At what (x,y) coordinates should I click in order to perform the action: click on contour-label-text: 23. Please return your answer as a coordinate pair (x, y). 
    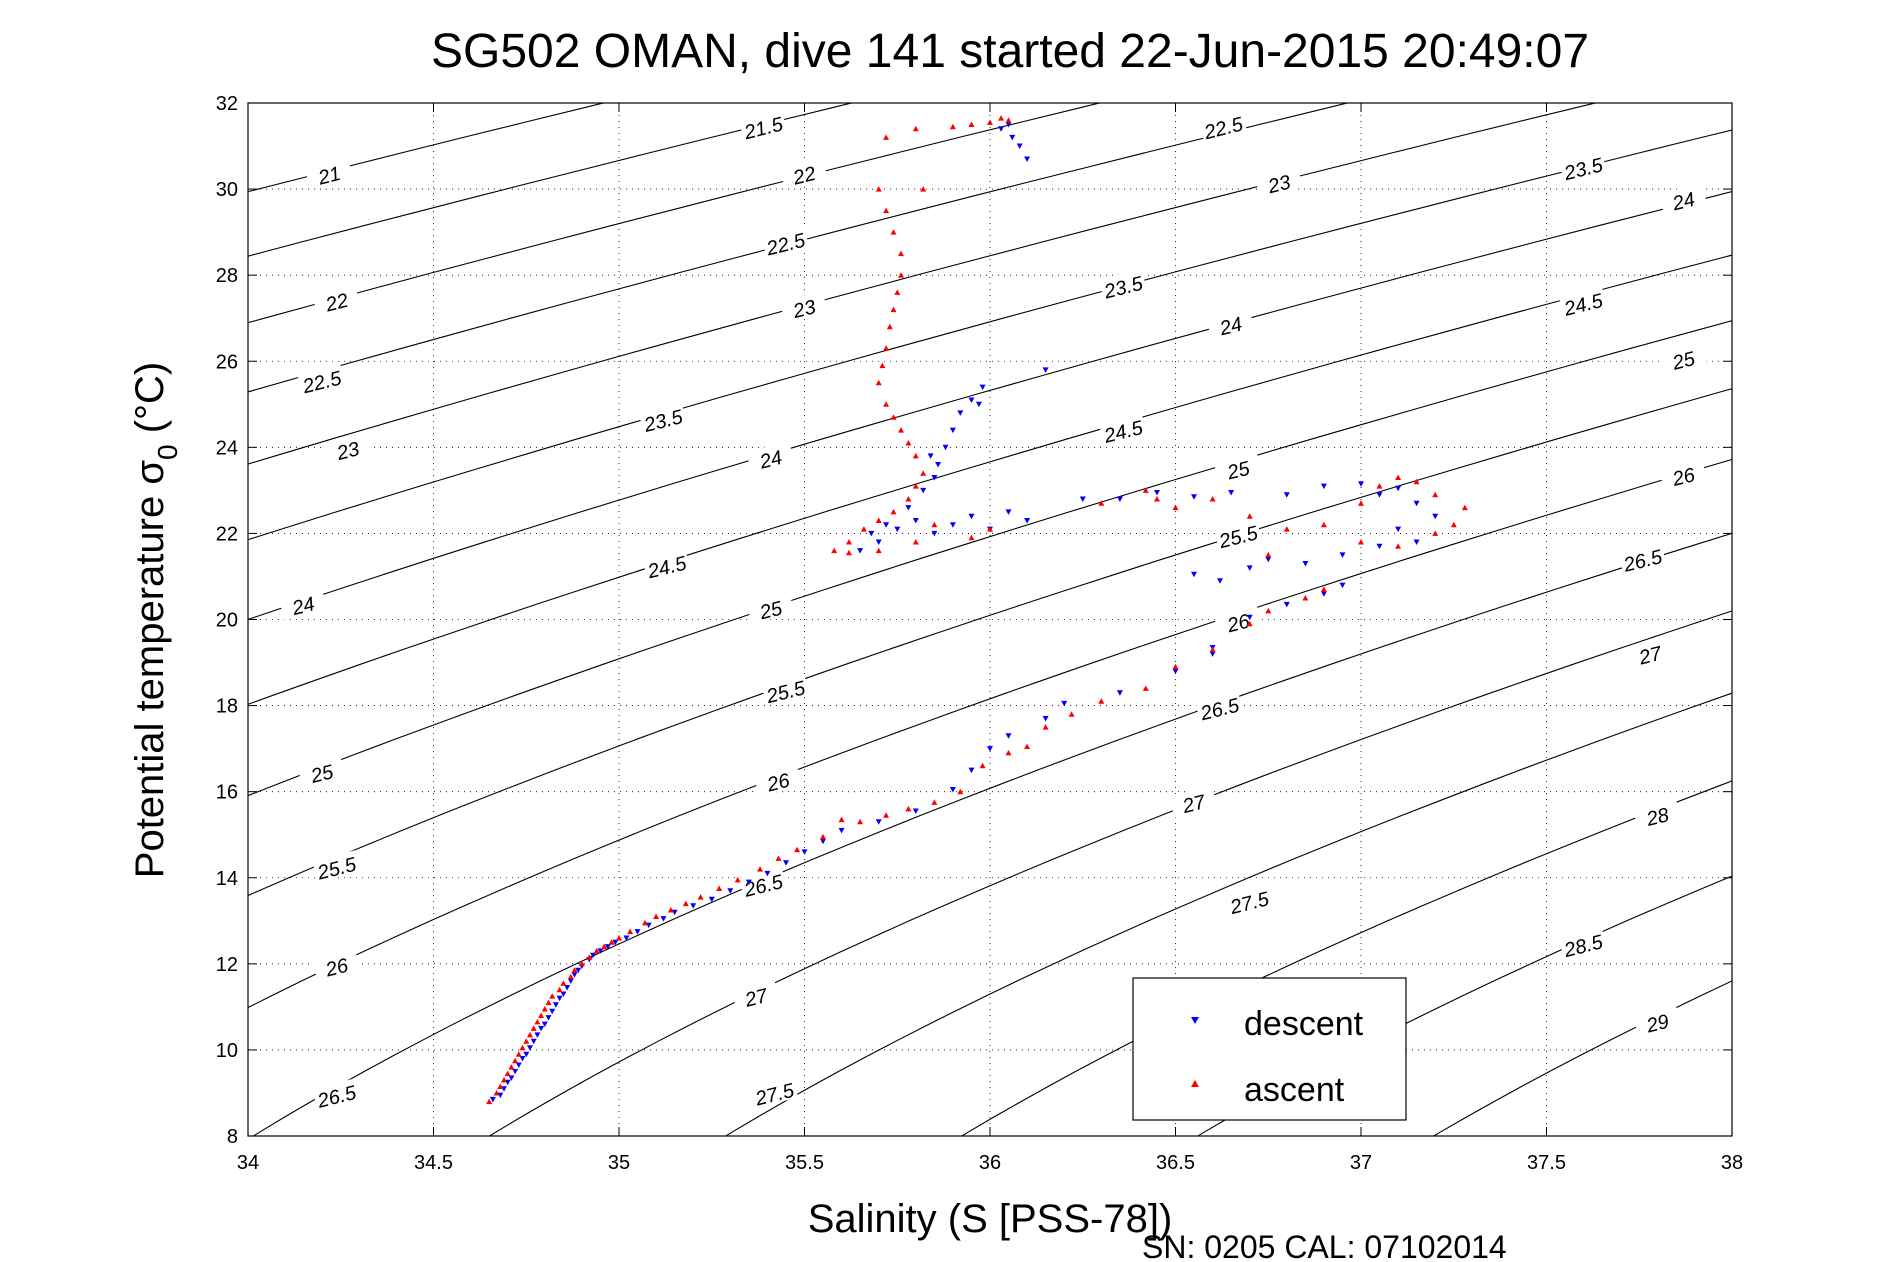
    Looking at the image, I should click on (804, 309).